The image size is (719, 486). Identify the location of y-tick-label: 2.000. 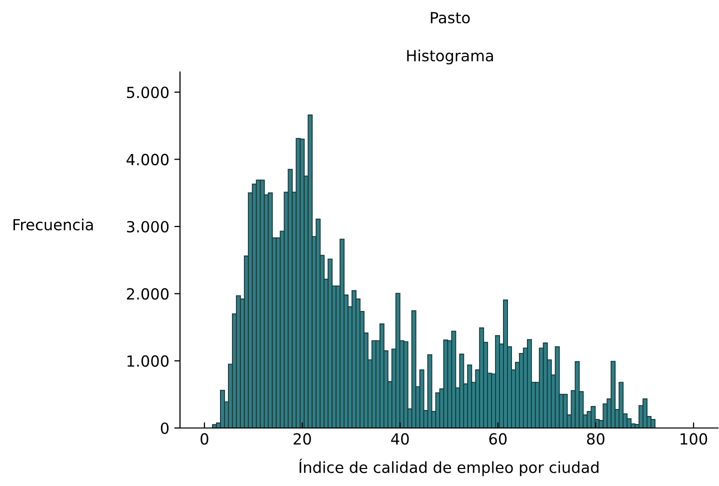
(147, 294).